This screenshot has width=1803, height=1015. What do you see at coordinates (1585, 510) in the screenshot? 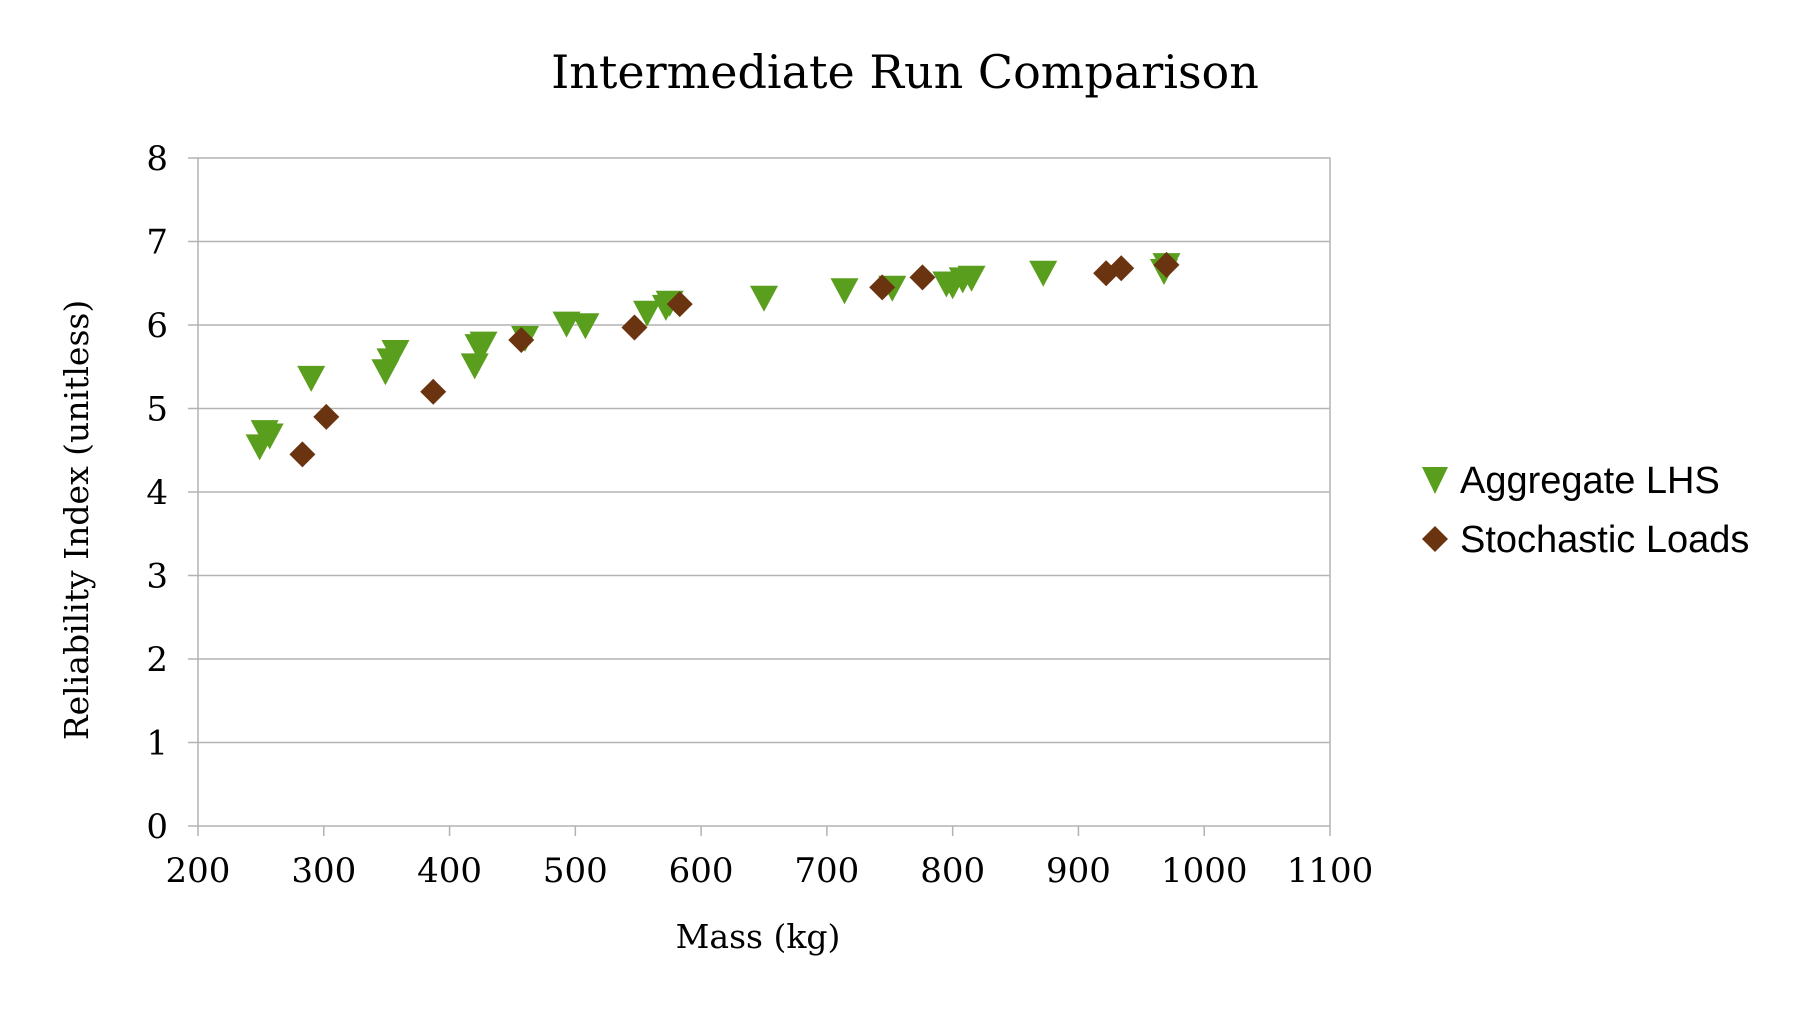
I see `legend: Aggregate LHS Stochastic Loads` at bounding box center [1585, 510].